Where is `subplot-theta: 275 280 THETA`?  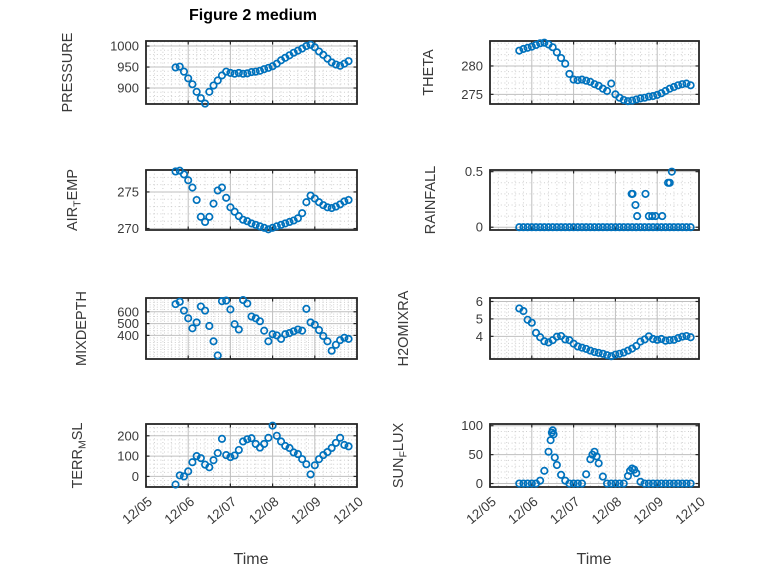
subplot-theta: 275 280 THETA is located at coordinates (560, 72).